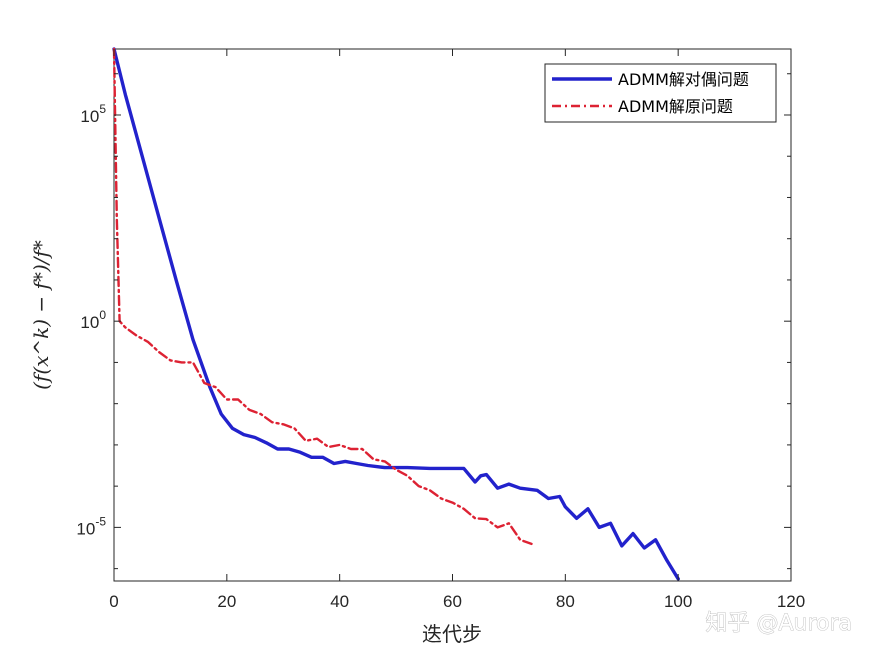 Image resolution: width=875 pixels, height=656 pixels. I want to click on y-axis-label: (f(x^k) − f*)/f*, so click(41, 315).